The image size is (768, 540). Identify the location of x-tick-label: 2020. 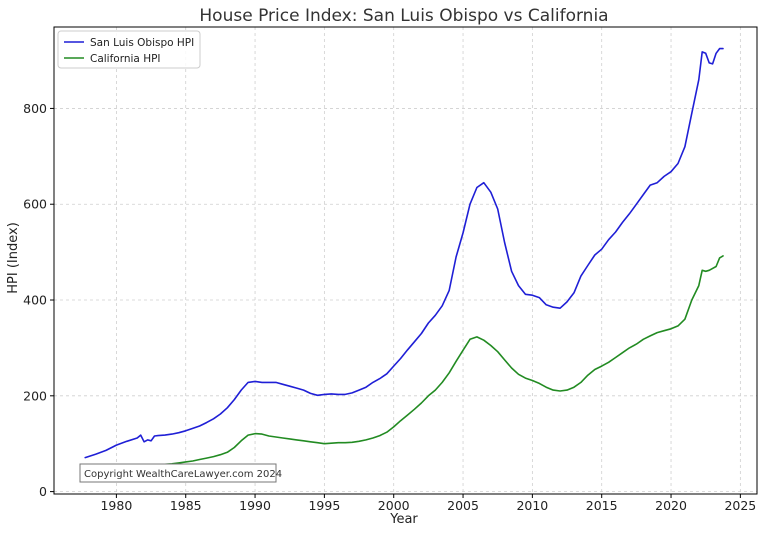
(671, 505).